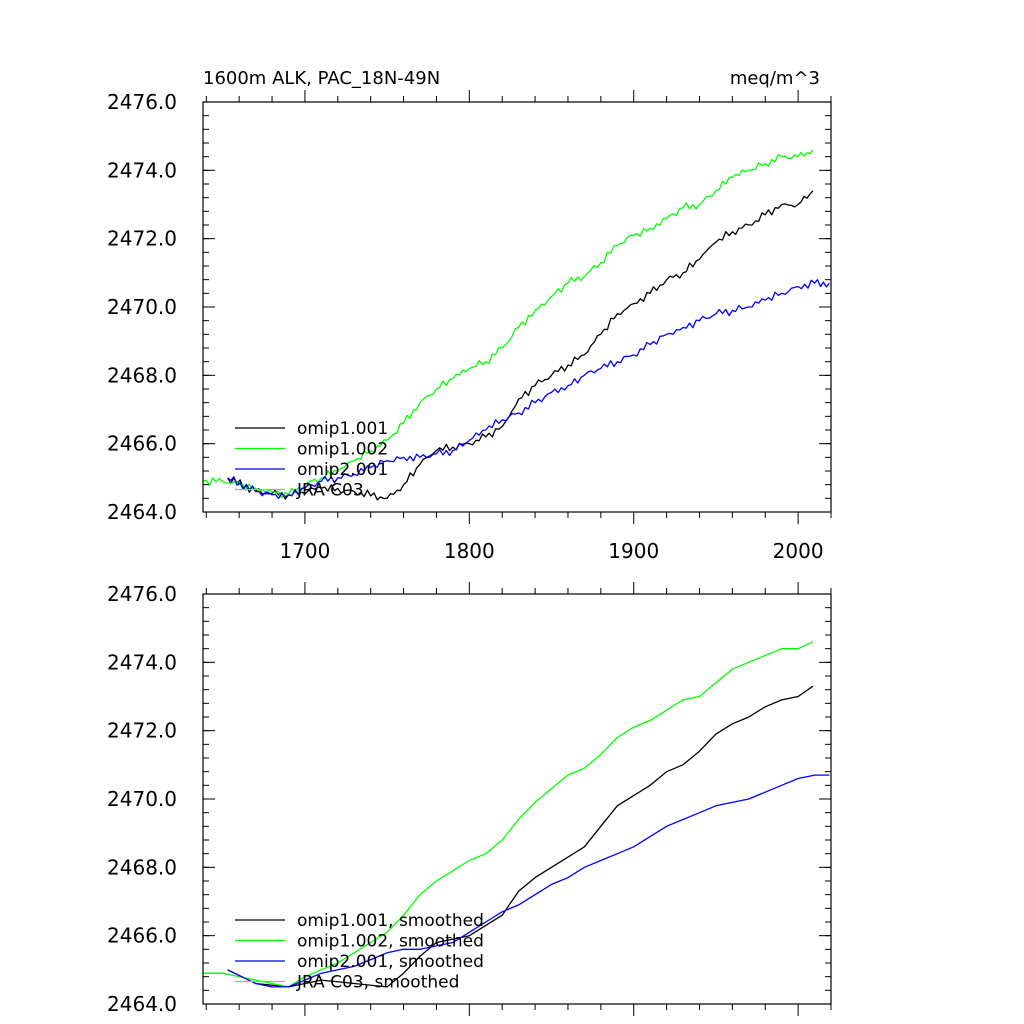 Image resolution: width=1024 pixels, height=1024 pixels. What do you see at coordinates (142, 731) in the screenshot?
I see `bottom-y-tick-label: 2472.0` at bounding box center [142, 731].